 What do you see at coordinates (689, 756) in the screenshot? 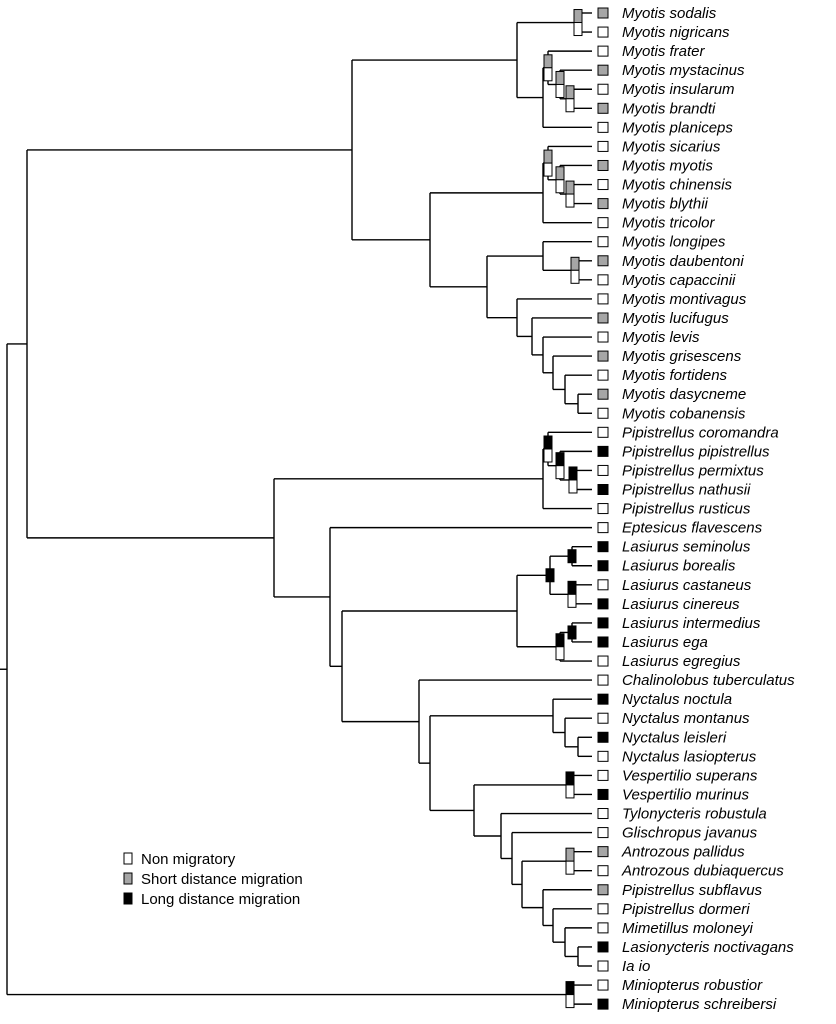
I see `taxon-label: Nyctalus lasiopterus` at bounding box center [689, 756].